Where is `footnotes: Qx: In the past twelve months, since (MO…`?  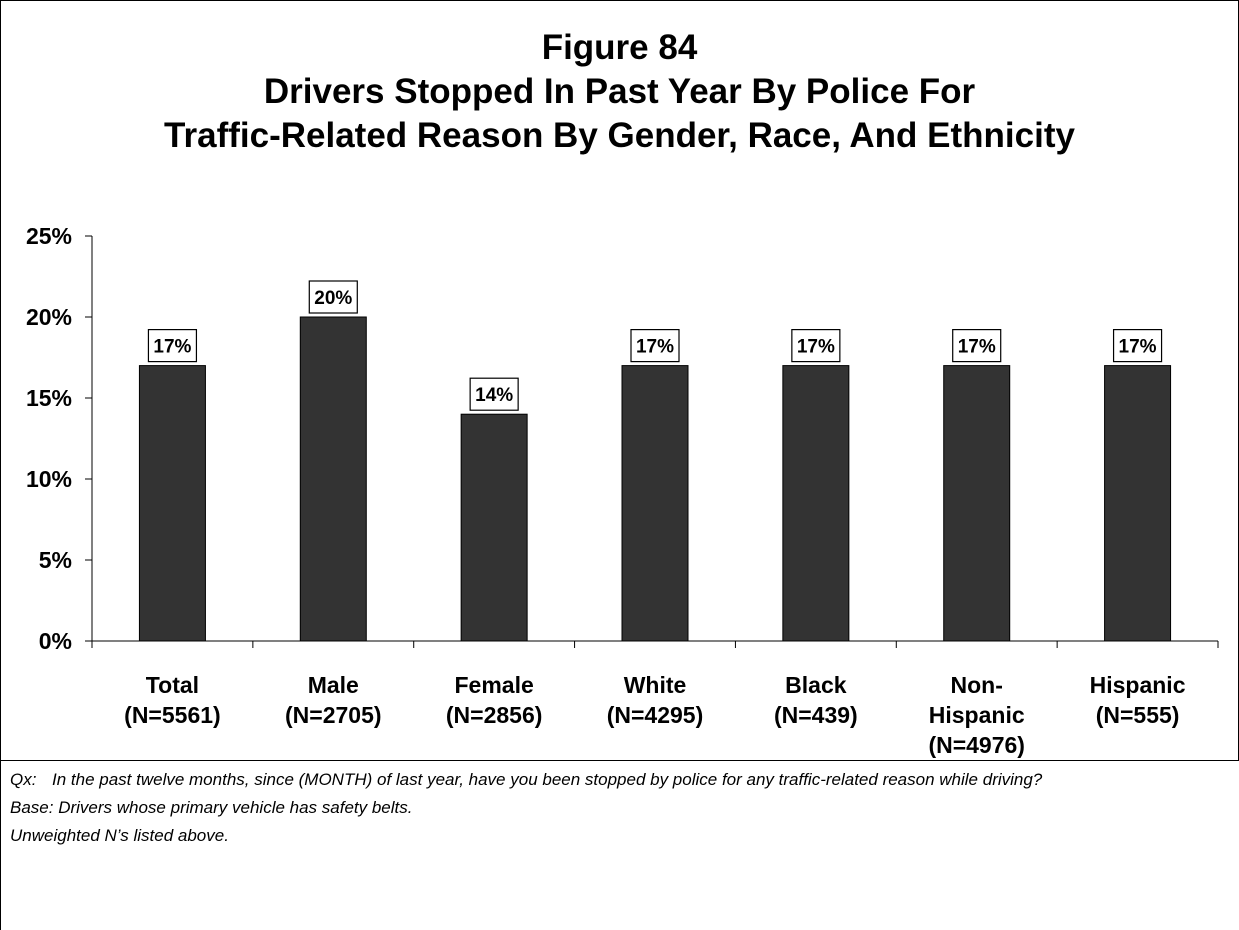 footnotes: Qx: In the past twelve months, since (MO… is located at coordinates (620, 812).